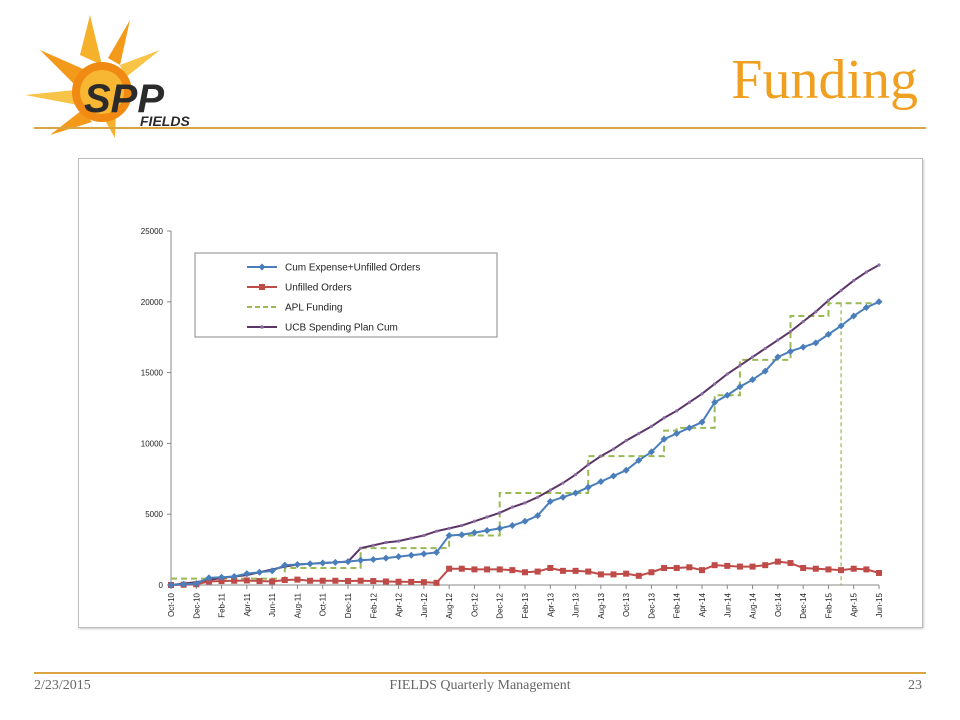 This screenshot has height=720, width=960. What do you see at coordinates (124, 99) in the screenshot?
I see `logo-text-main: SPP` at bounding box center [124, 99].